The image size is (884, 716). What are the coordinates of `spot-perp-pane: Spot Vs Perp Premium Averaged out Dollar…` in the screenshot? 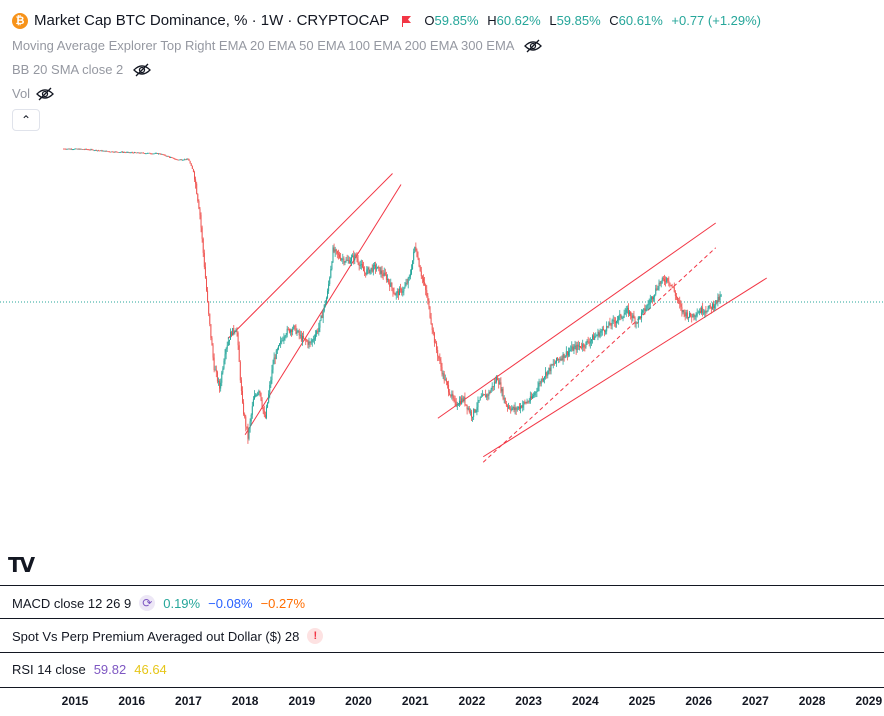 It's located at (442, 635).